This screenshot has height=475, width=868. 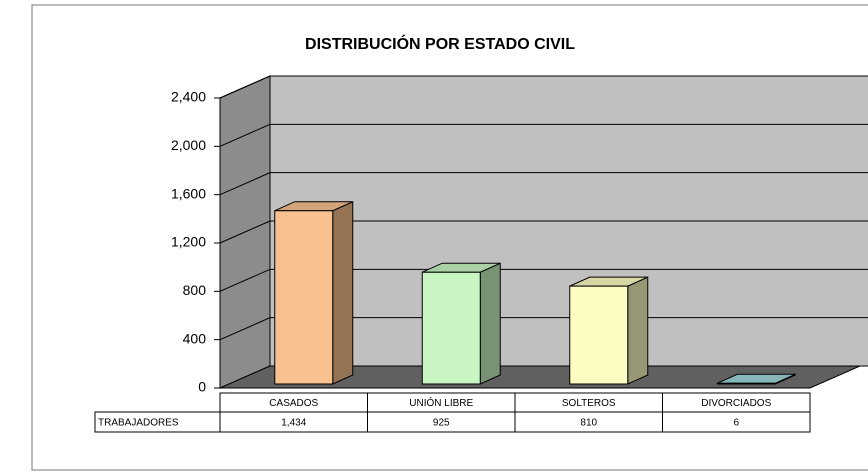 What do you see at coordinates (440, 43) in the screenshot?
I see `chart-title: DISTRIBUCIÓN POR ESTADO CIVIL` at bounding box center [440, 43].